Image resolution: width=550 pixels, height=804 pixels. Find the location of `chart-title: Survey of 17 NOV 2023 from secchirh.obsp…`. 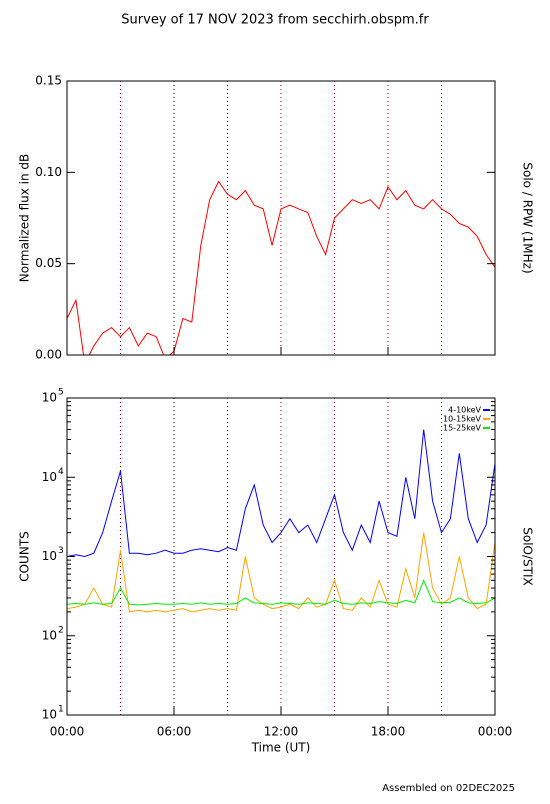

chart-title: Survey of 17 NOV 2023 from secchirh.obsp… is located at coordinates (275, 20).